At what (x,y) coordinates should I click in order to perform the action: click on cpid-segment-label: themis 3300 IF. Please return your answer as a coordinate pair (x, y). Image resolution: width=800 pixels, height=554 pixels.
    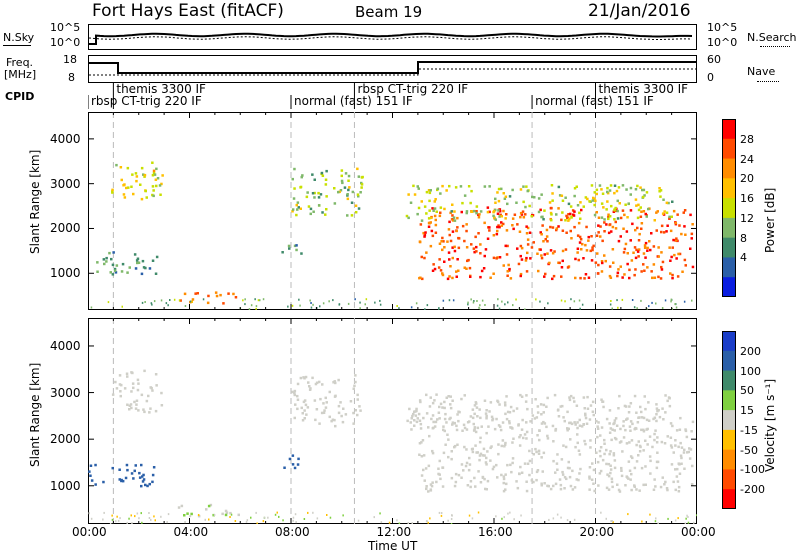
    Looking at the image, I should click on (644, 89).